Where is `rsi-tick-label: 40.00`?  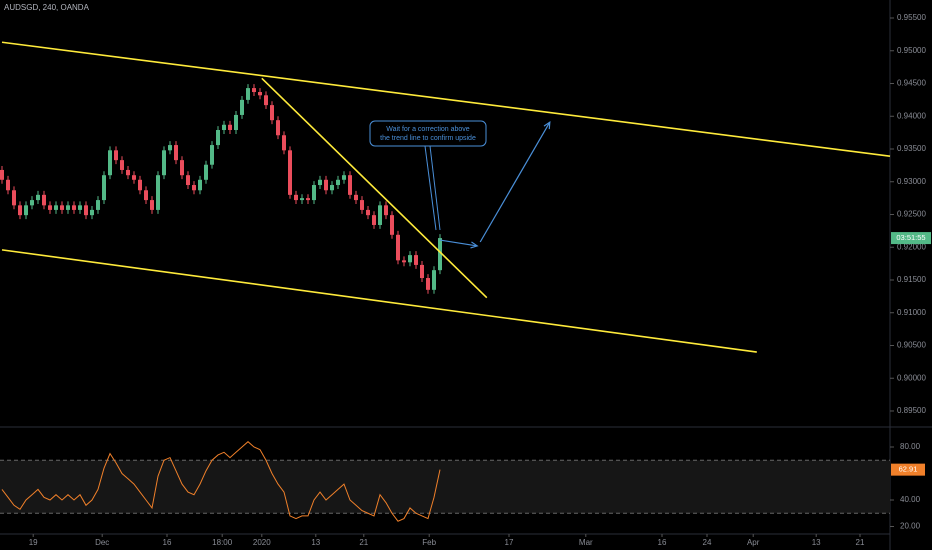 rsi-tick-label: 40.00 is located at coordinates (910, 499).